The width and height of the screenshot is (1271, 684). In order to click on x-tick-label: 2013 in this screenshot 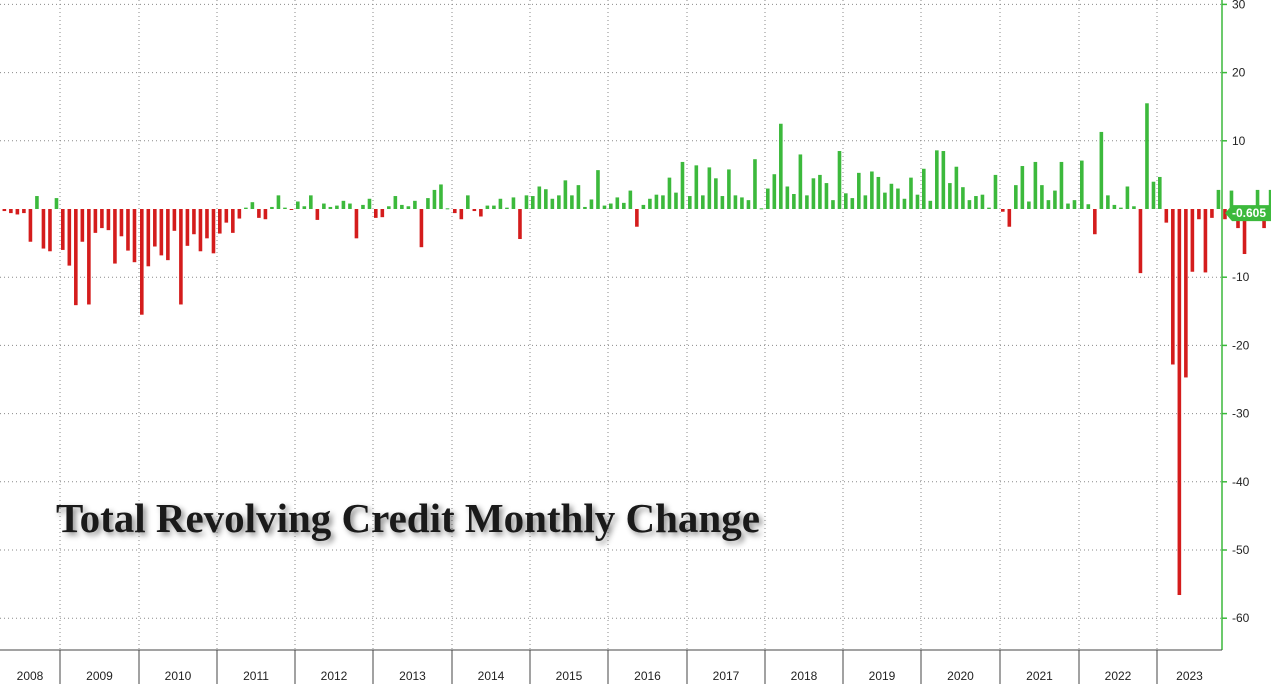, I will do `click(412, 676)`.